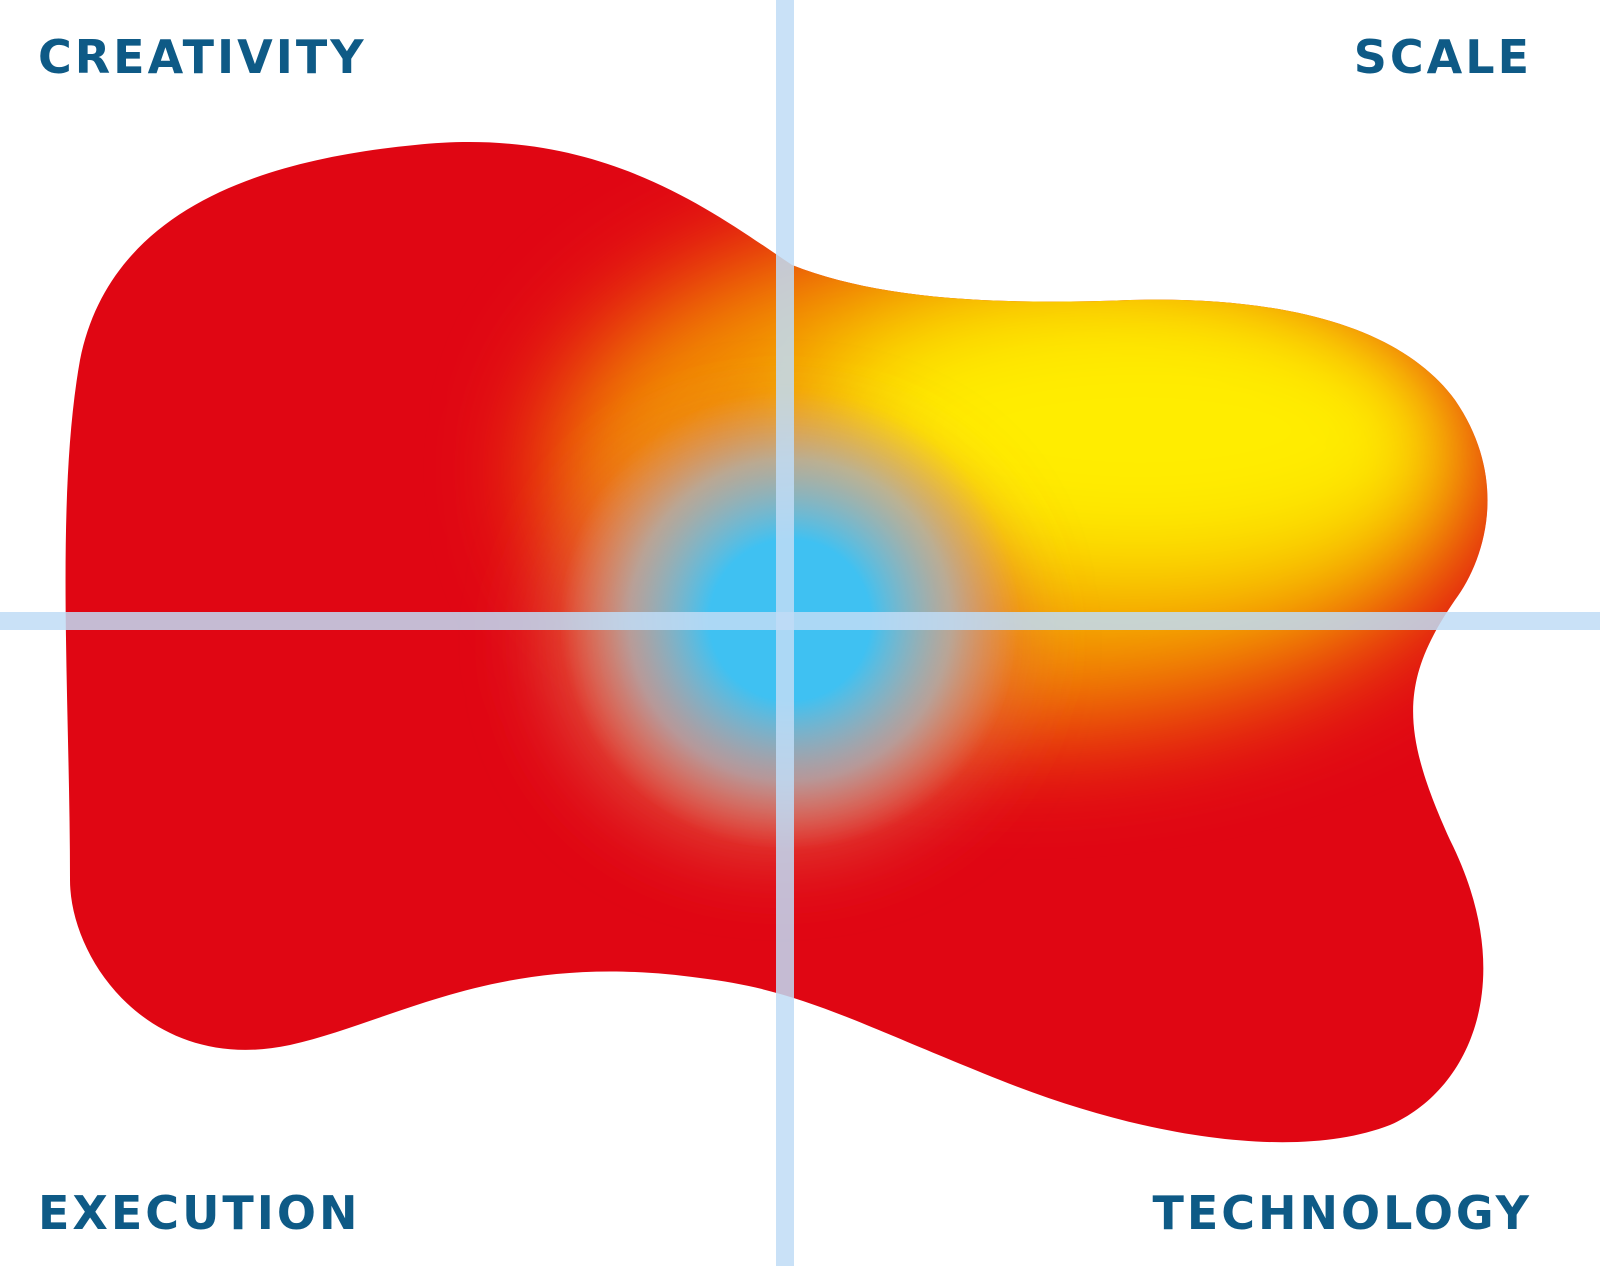 Image resolution: width=1600 pixels, height=1266 pixels. I want to click on quadrant-label-creativity: CREATIVITY, so click(202, 57).